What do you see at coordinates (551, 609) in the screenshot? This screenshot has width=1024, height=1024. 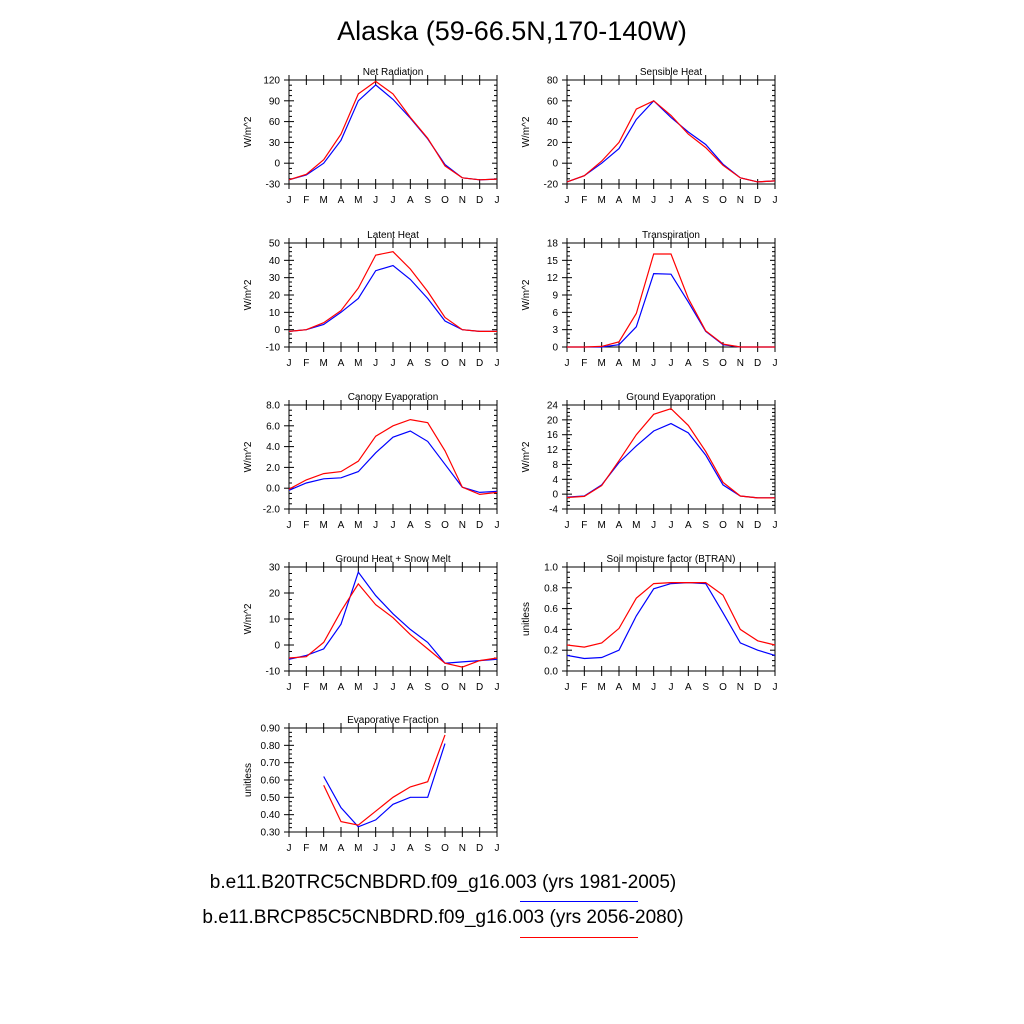 I see `y-tick-label: 0.6` at bounding box center [551, 609].